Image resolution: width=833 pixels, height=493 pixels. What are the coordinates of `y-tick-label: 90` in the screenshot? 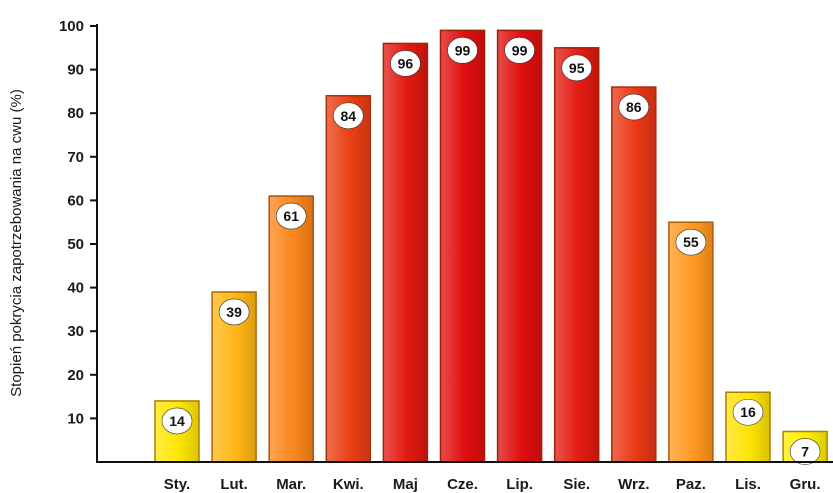 It's located at (75, 70).